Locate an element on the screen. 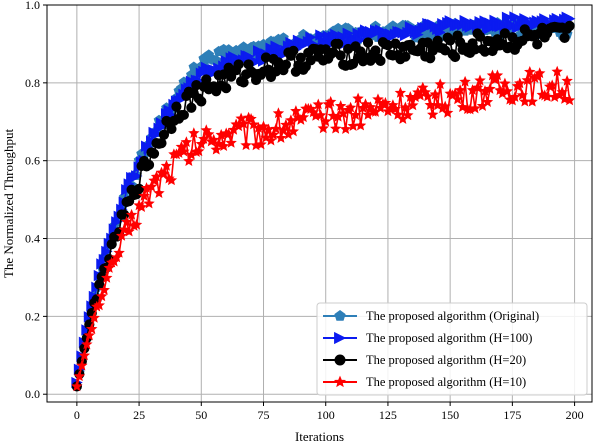  legend-label: The proposed algorithm (H=100) is located at coordinates (449, 338).